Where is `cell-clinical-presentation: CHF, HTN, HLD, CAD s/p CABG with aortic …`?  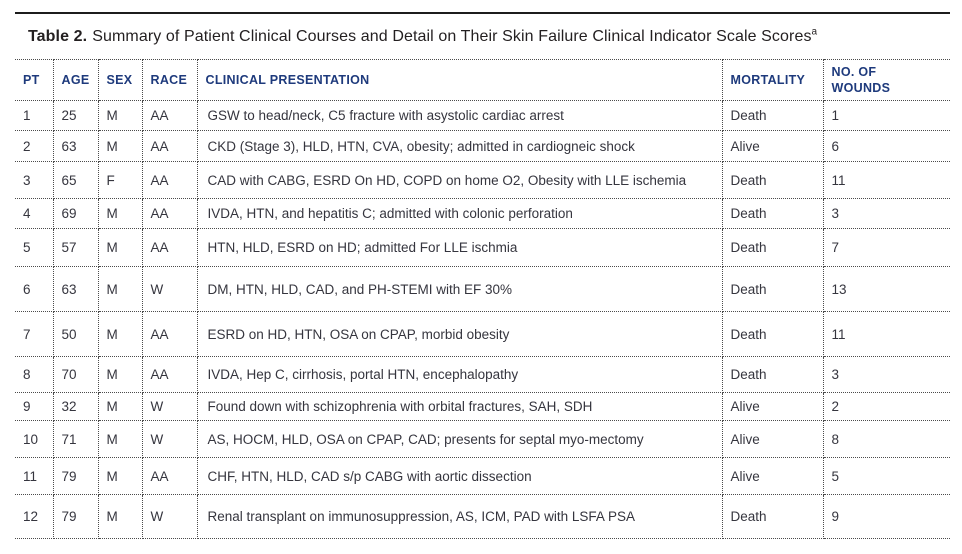
cell-clinical-presentation: CHF, HTN, HLD, CAD s/p CABG with aortic … is located at coordinates (459, 476).